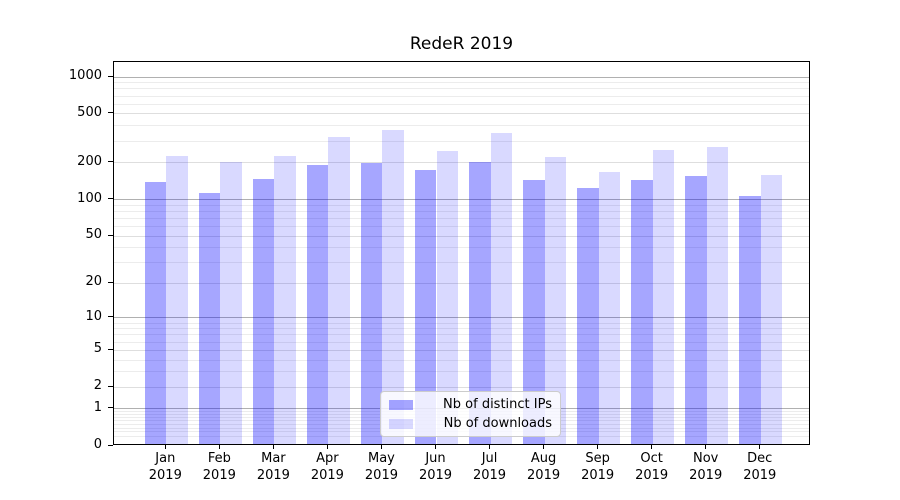  Describe the element at coordinates (165, 467) in the screenshot. I see `x-tick-label: Jan 2019` at that location.